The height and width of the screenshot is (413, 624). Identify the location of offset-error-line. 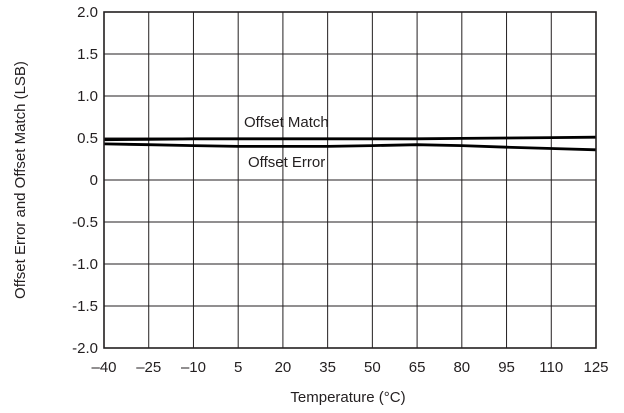
(350, 147).